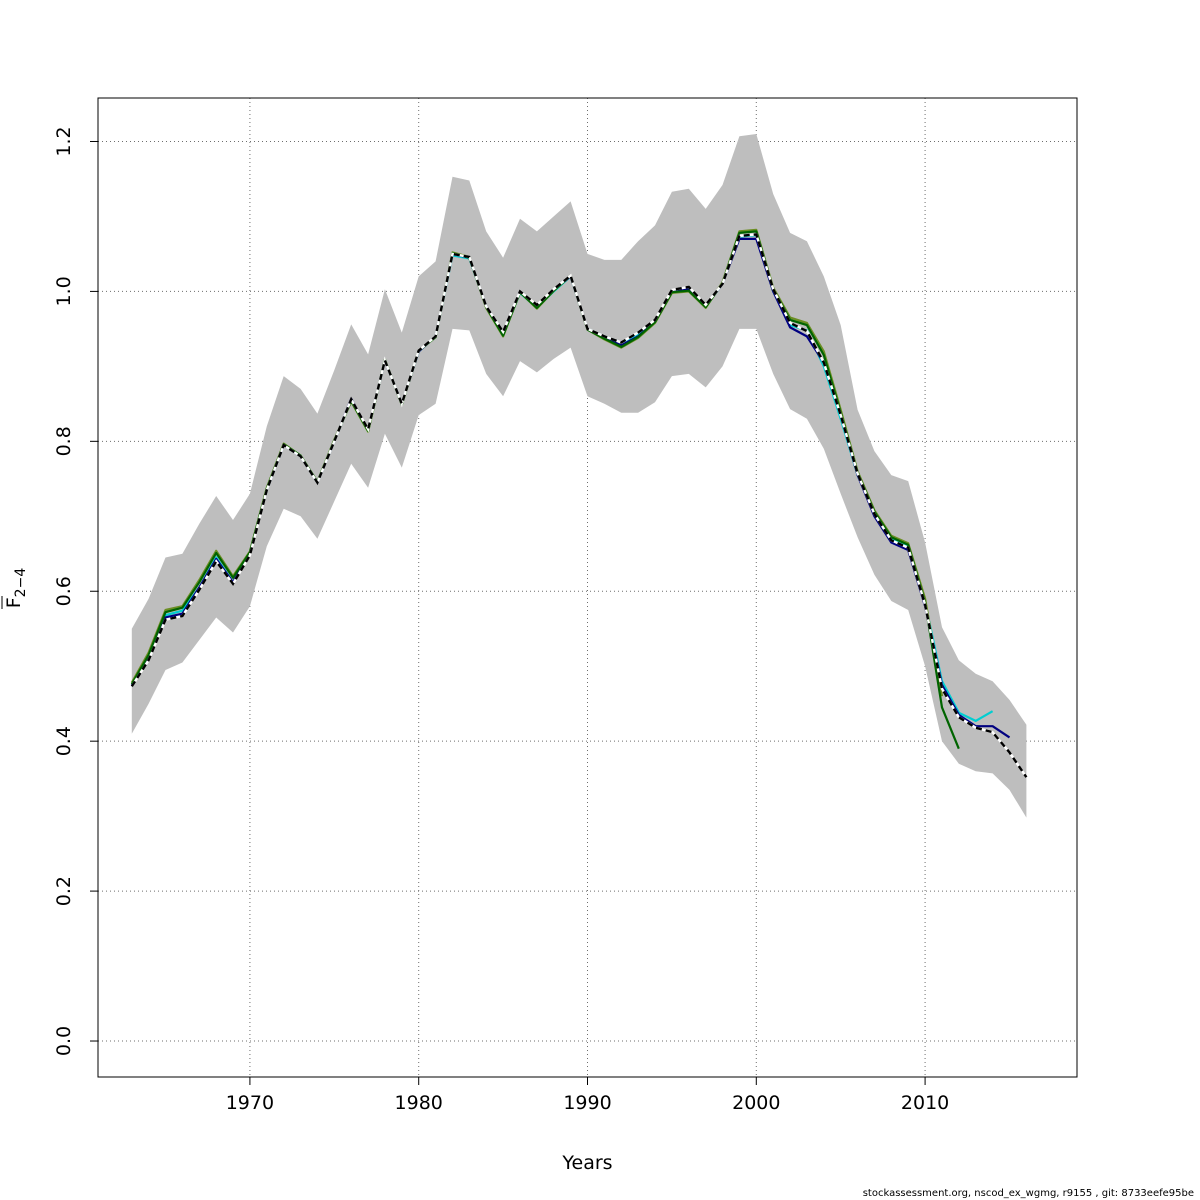 The image size is (1200, 1200). I want to click on svg-text: F2−4, so click(16, 588).